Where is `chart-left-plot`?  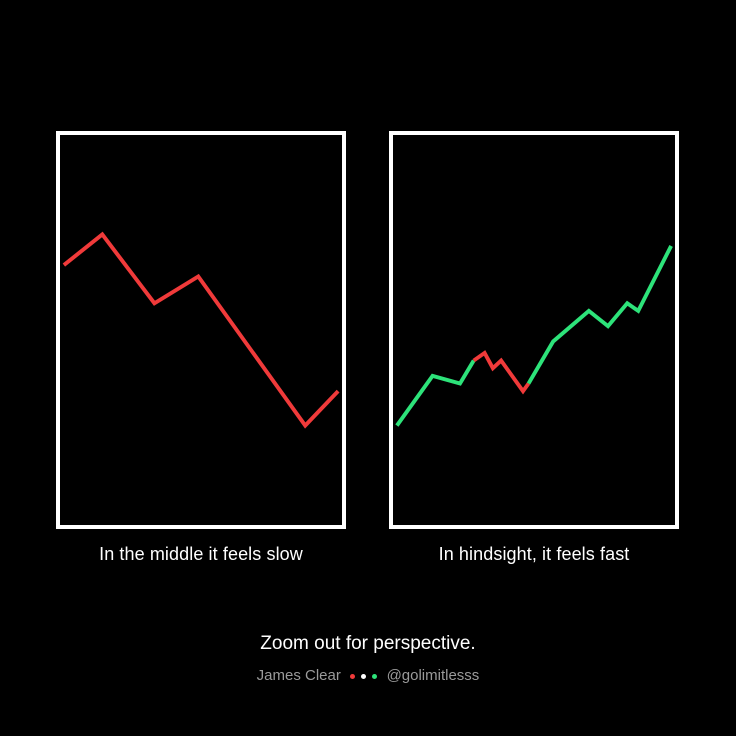
chart-left-plot is located at coordinates (201, 330).